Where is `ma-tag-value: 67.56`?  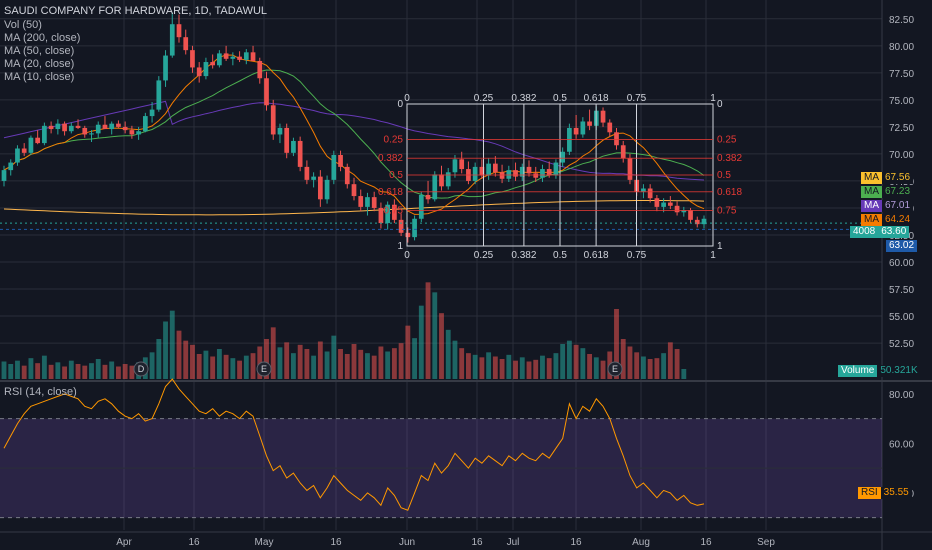 ma-tag-value: 67.56 is located at coordinates (898, 178).